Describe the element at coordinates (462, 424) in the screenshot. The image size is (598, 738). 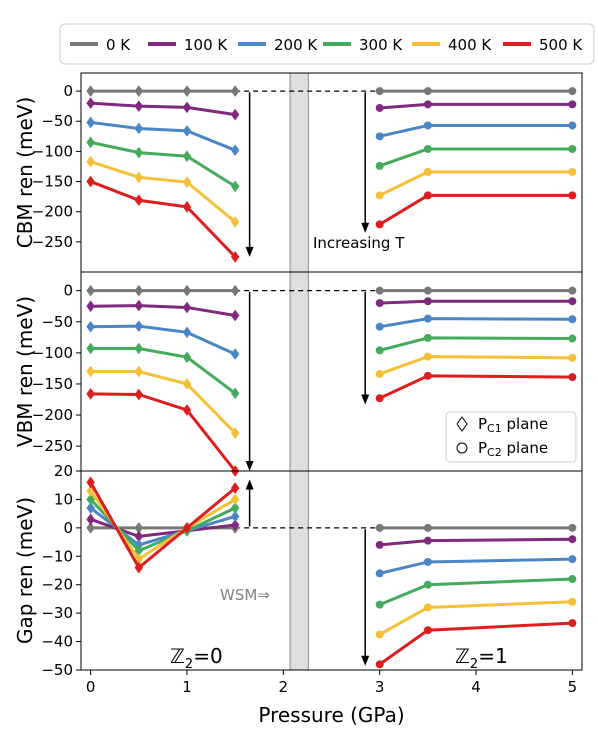
I see `diamond-marker-icon` at that location.